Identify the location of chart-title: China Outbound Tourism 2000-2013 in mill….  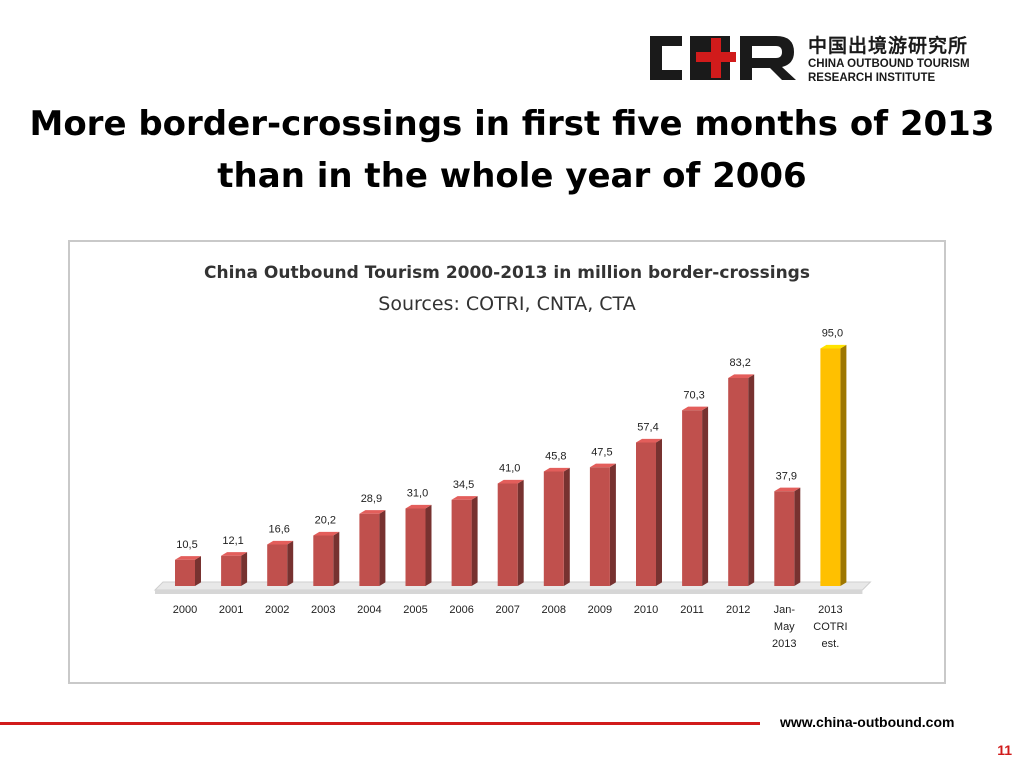
(507, 273).